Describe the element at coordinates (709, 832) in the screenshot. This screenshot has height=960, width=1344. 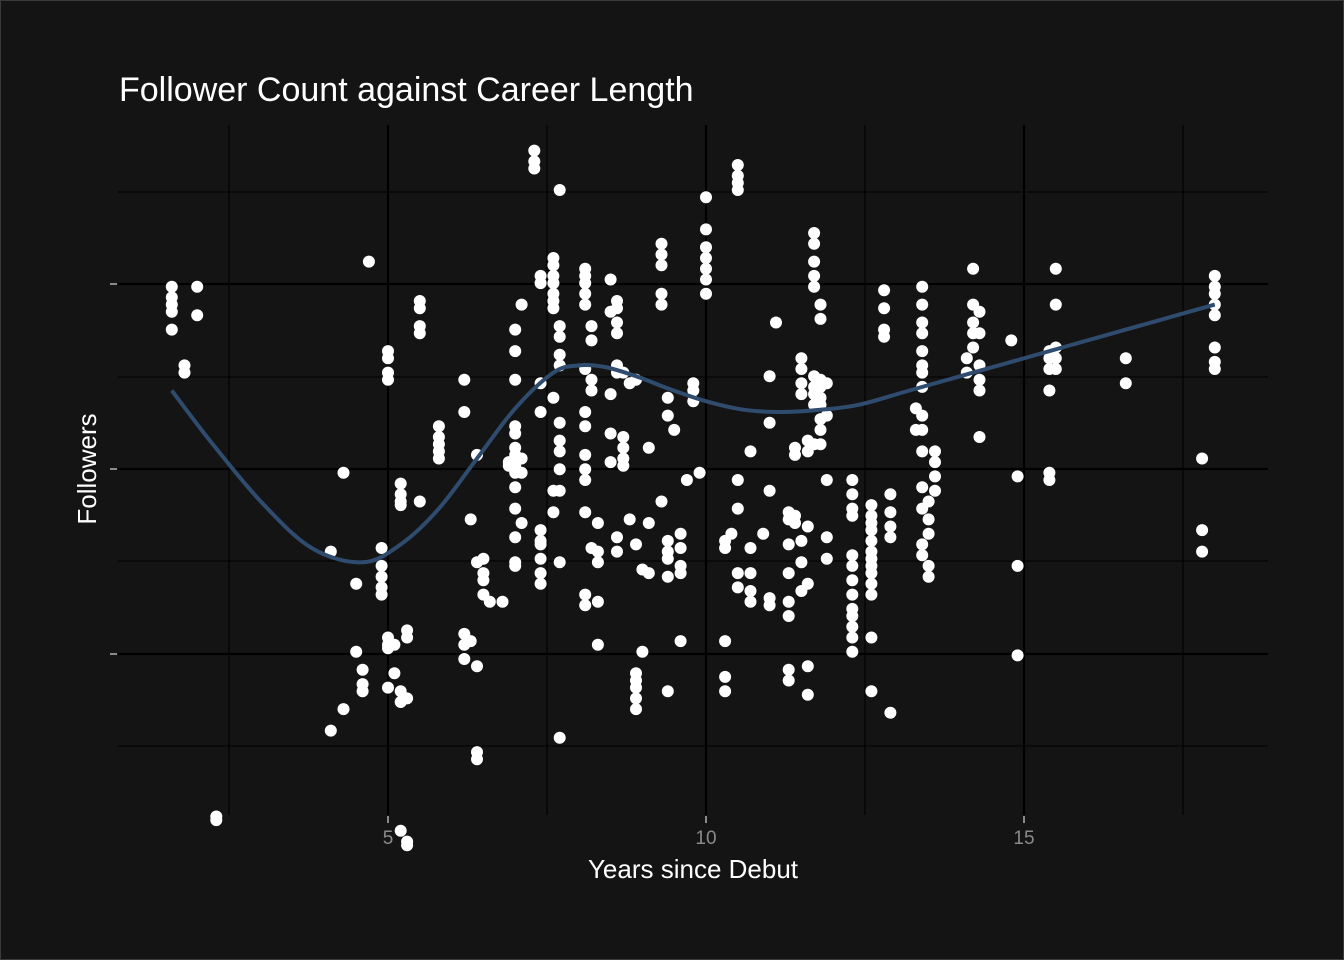
I see `x-axis-ticks: 5 10 15` at that location.